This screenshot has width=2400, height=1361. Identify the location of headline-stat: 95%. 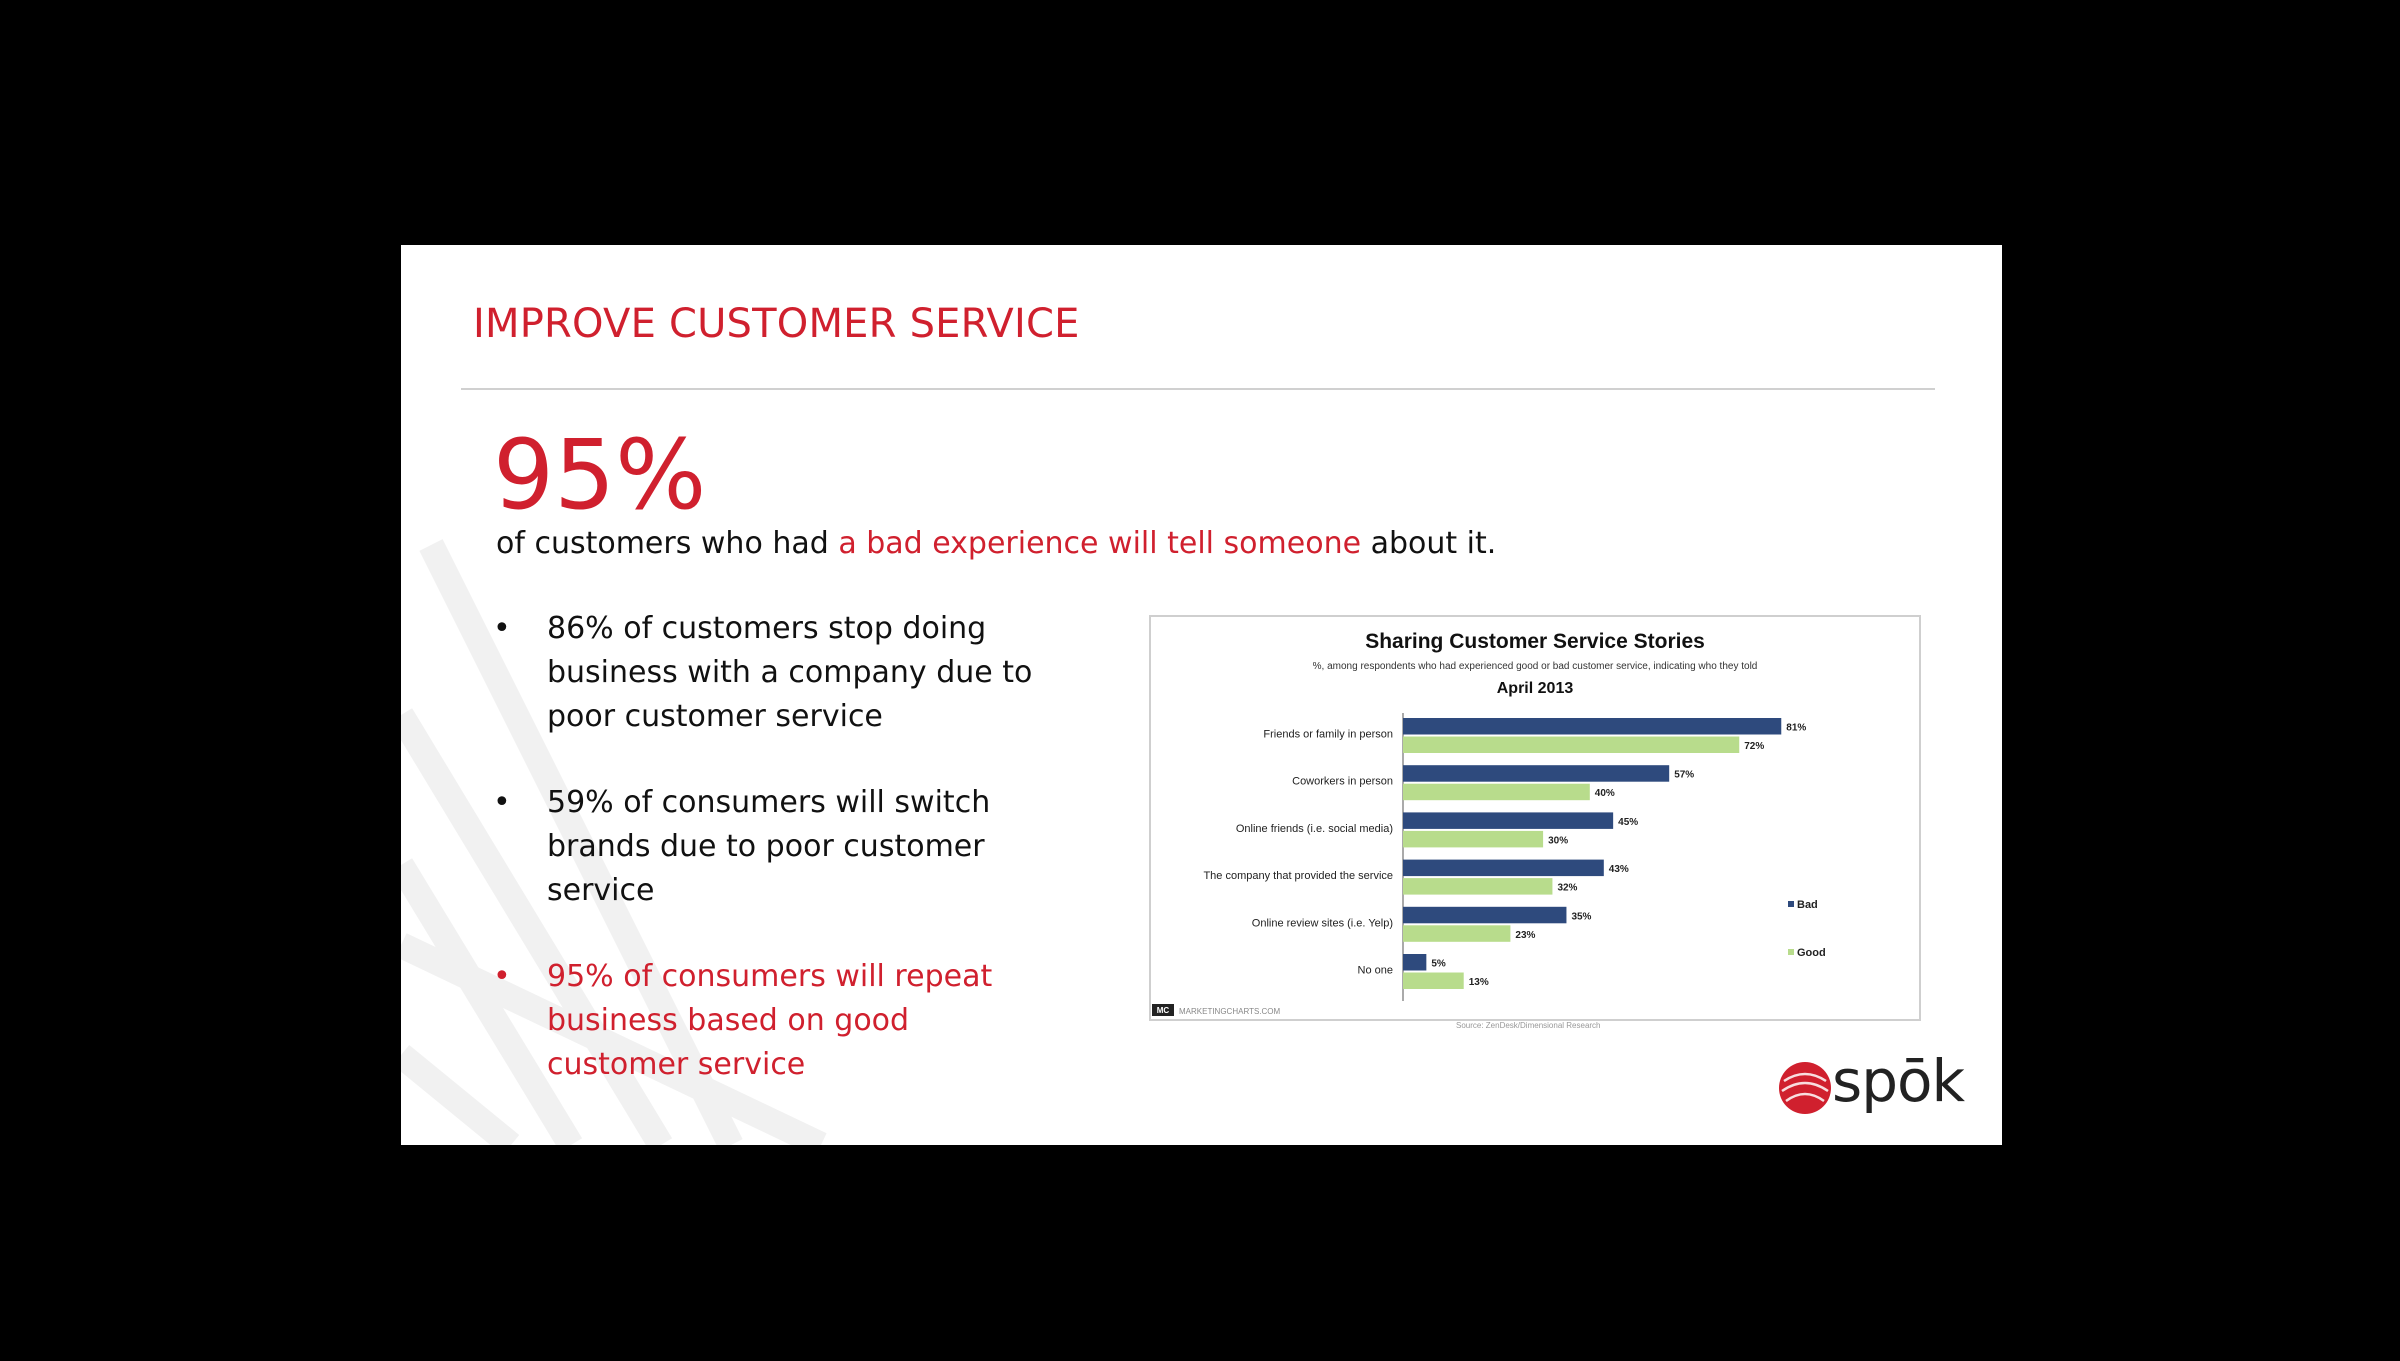
(600, 475).